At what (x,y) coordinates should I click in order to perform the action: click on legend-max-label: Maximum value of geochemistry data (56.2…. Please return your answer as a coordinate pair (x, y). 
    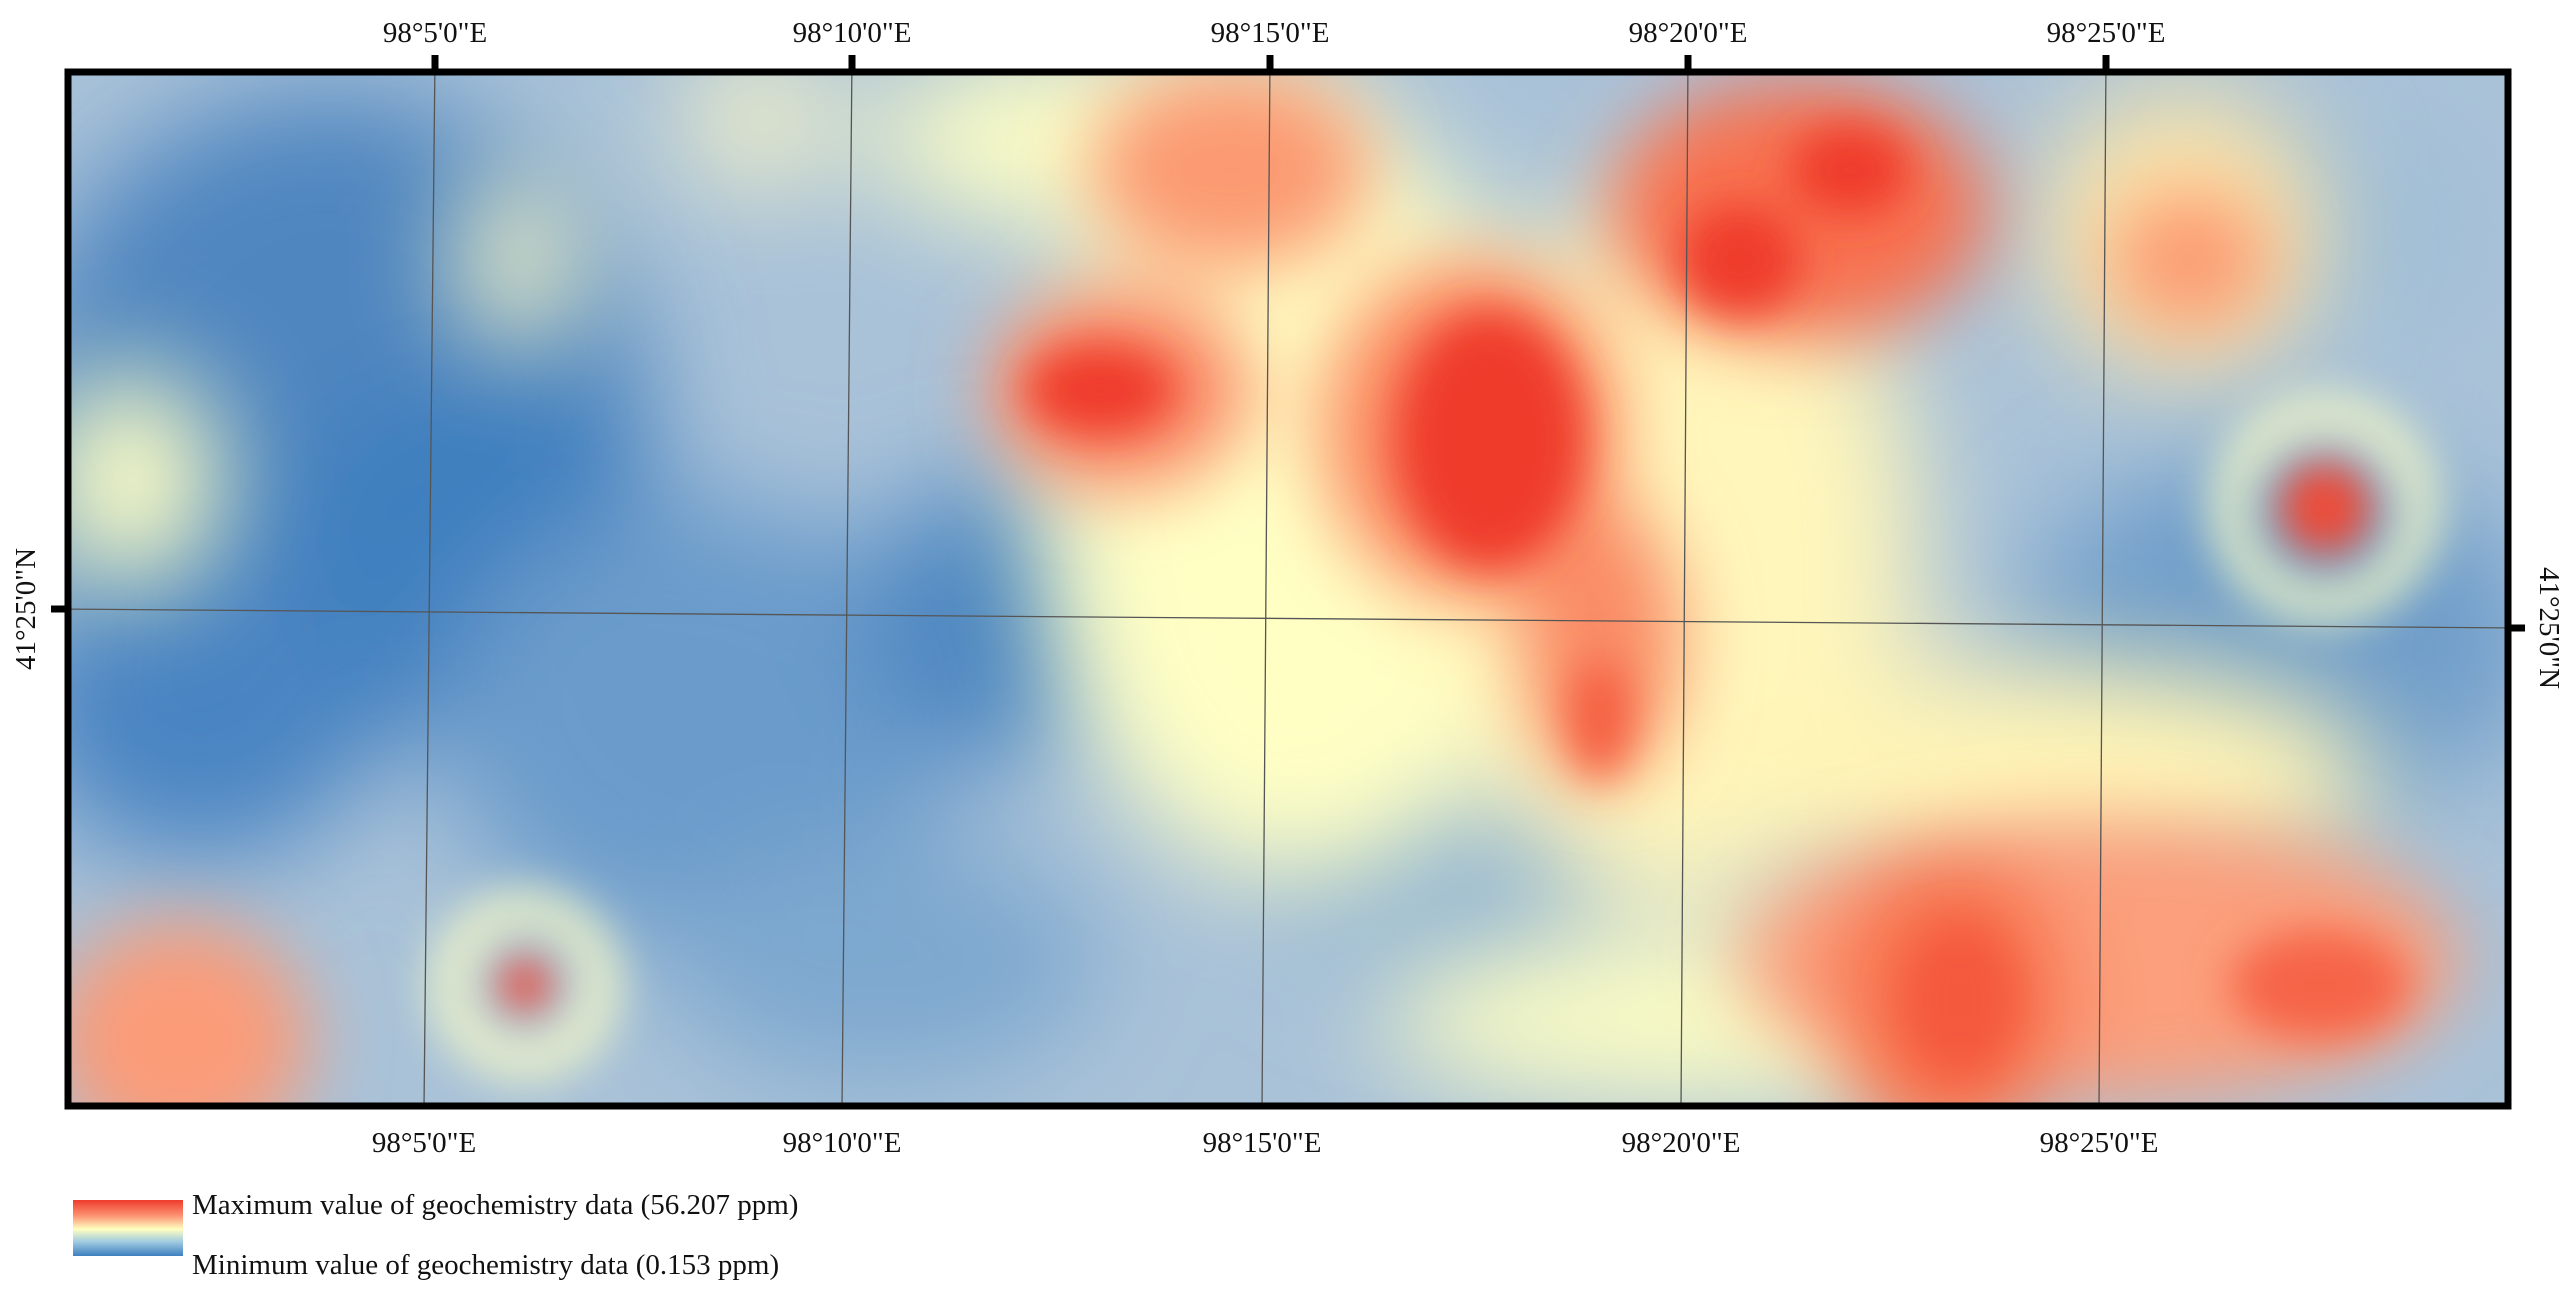
    Looking at the image, I should click on (495, 1205).